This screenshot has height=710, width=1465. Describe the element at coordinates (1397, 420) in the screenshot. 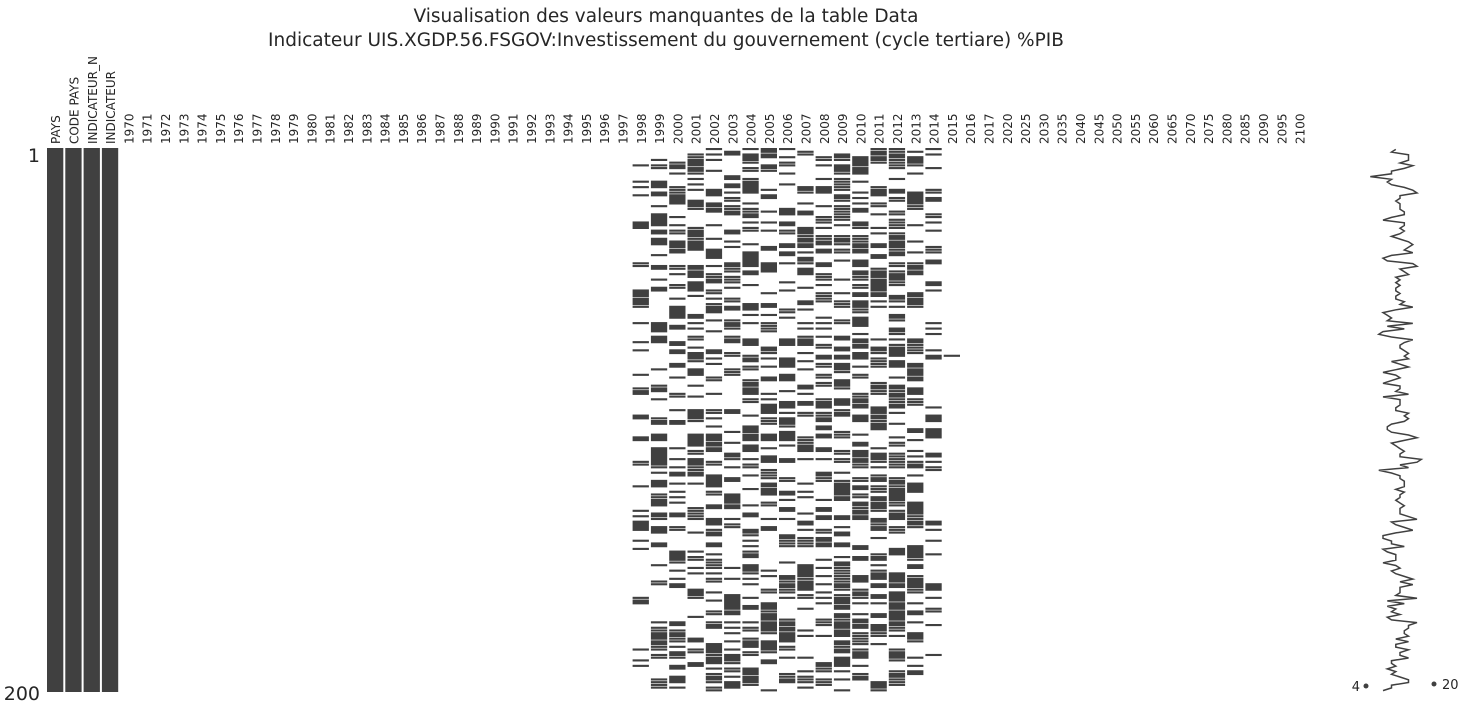

I see `sparkline-path` at that location.